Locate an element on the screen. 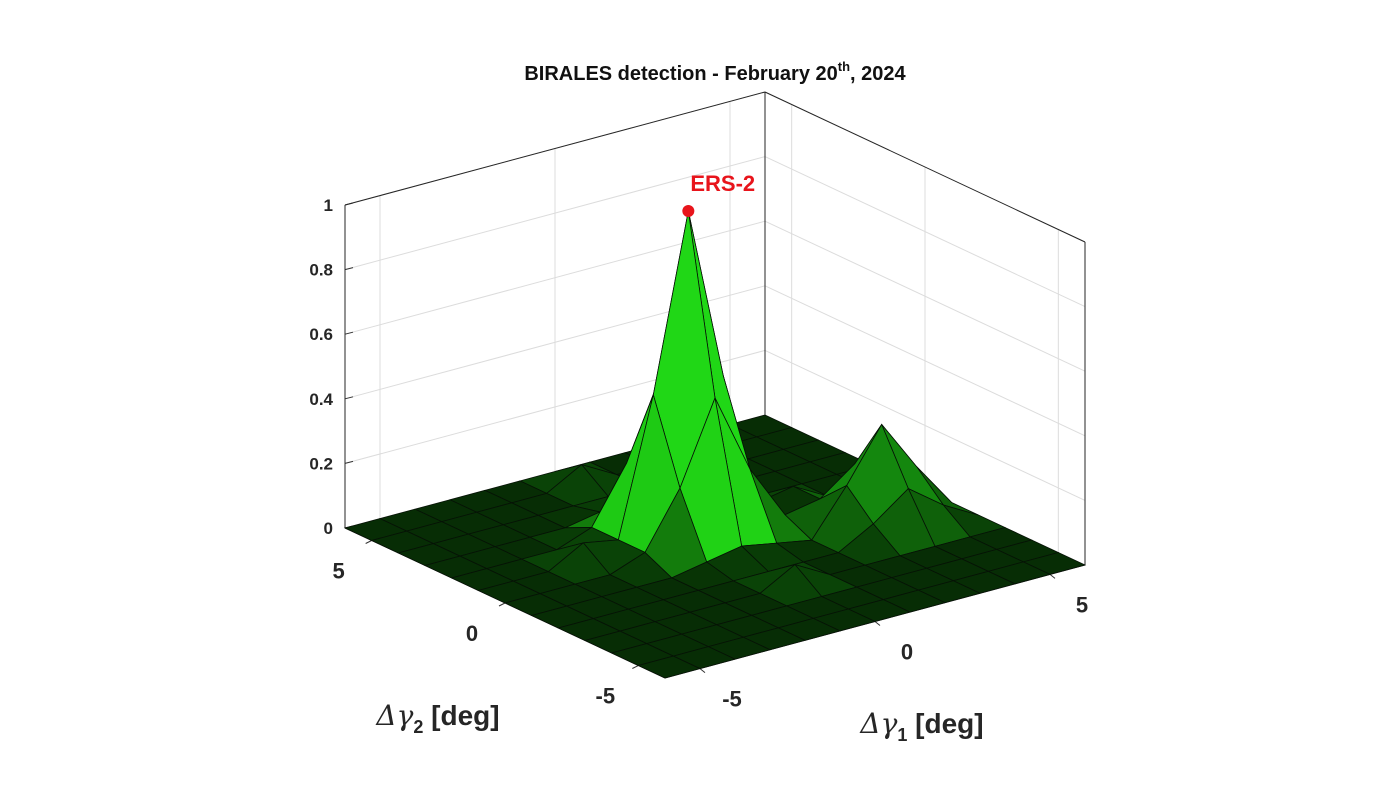 Image resolution: width=1400 pixels, height=800 pixels. z-tick-label: 0.2 is located at coordinates (321, 463).